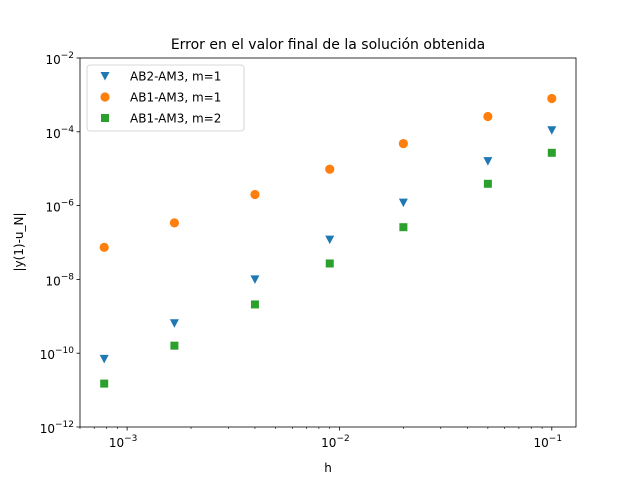 The width and height of the screenshot is (640, 480). Describe the element at coordinates (328, 468) in the screenshot. I see `x-axis-label: h` at that location.